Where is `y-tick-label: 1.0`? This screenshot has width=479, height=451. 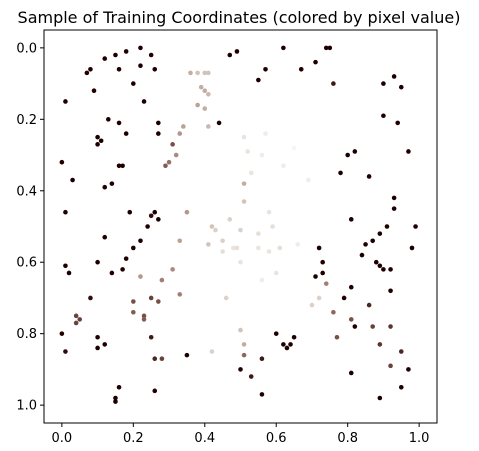
y-tick-label: 1.0 is located at coordinates (26, 406).